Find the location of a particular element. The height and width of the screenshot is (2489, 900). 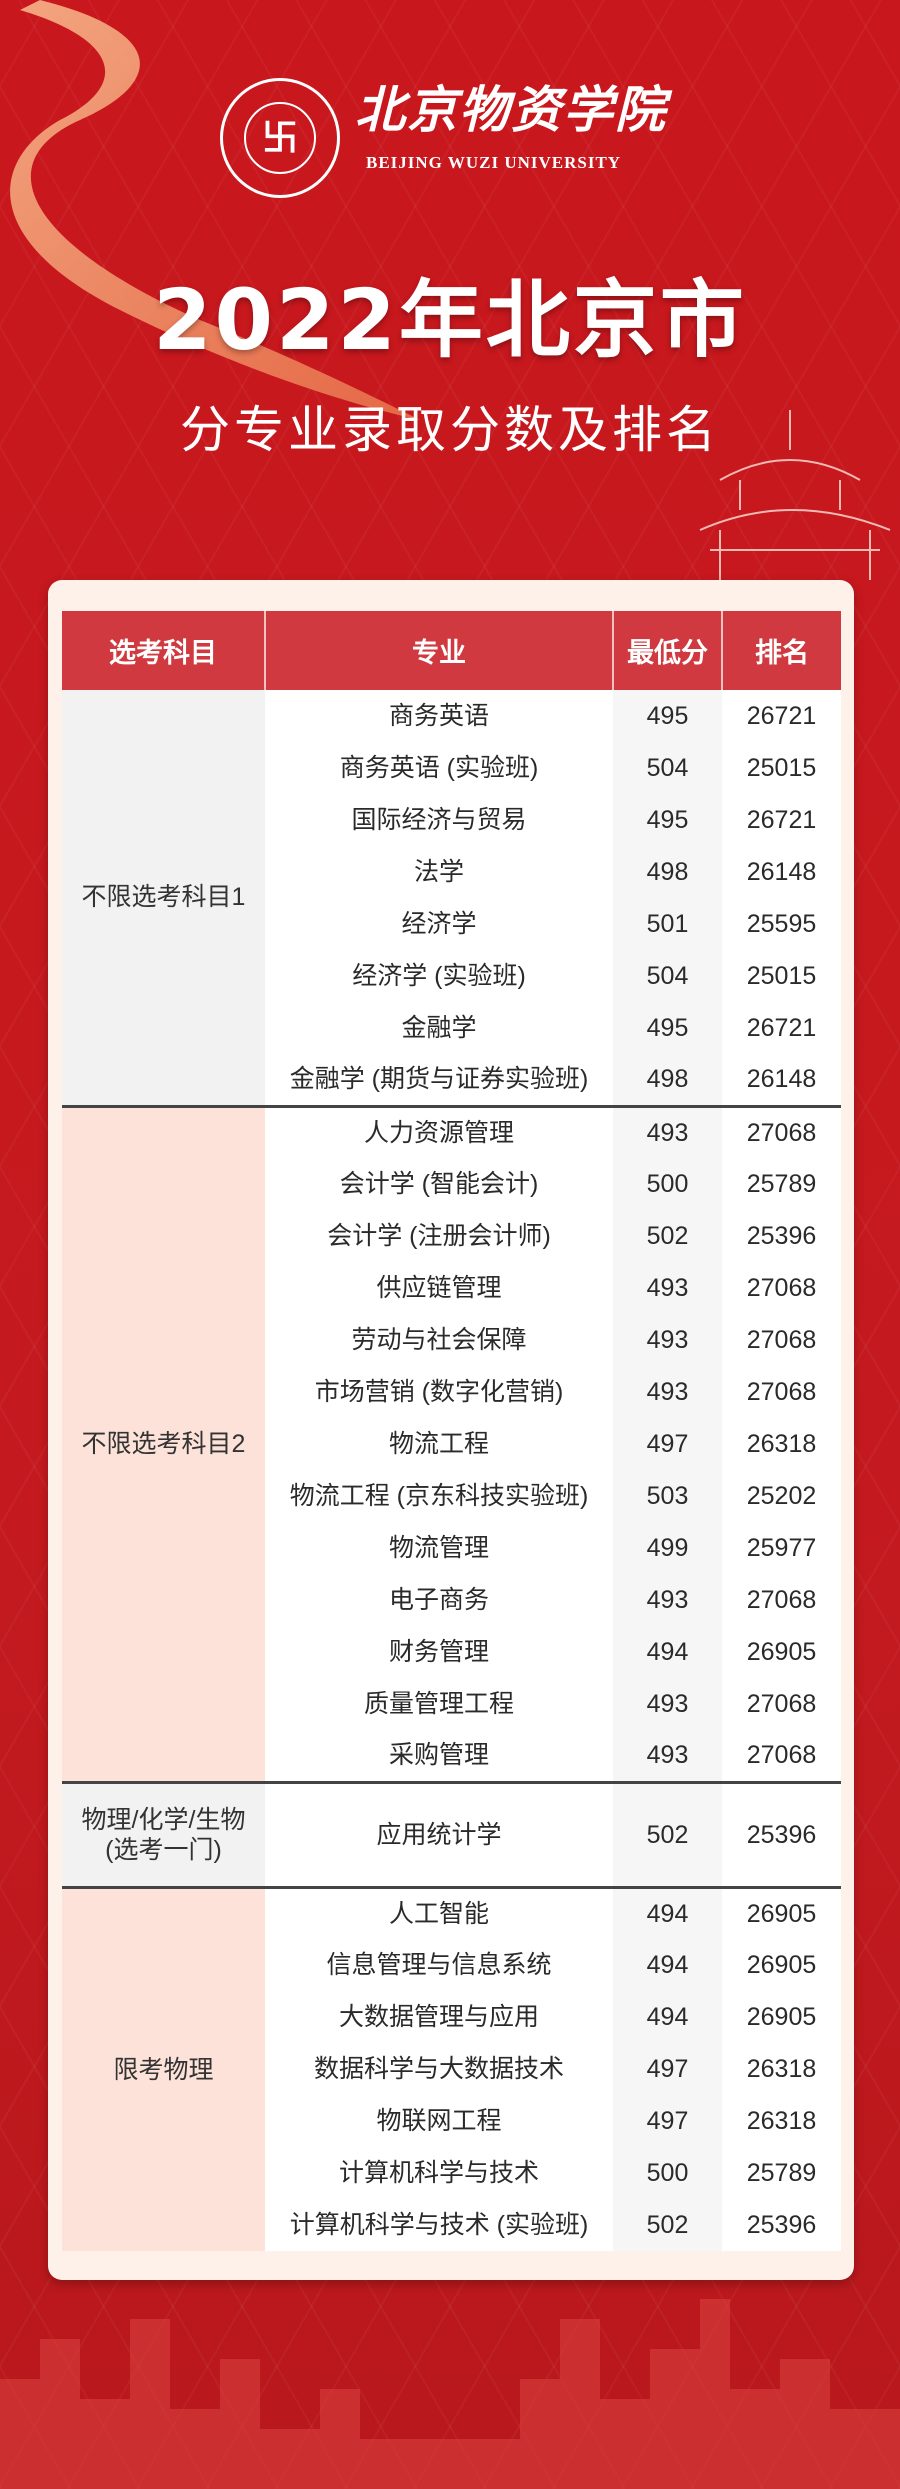

table-row: 财务管理 494 26905 is located at coordinates (451, 1652).